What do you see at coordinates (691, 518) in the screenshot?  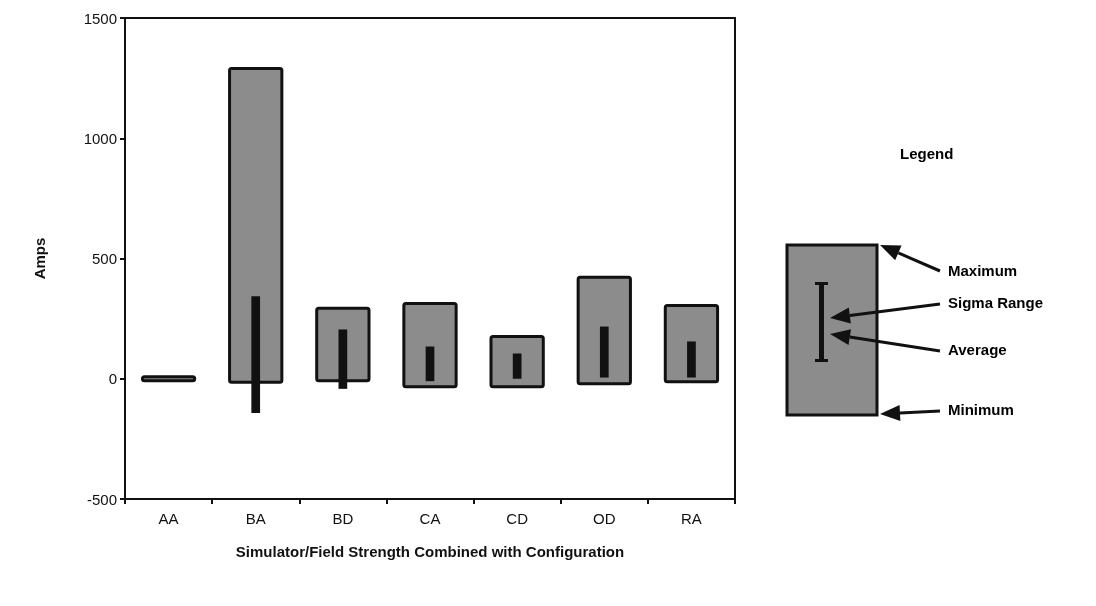 I see `x-tick-label: RA` at bounding box center [691, 518].